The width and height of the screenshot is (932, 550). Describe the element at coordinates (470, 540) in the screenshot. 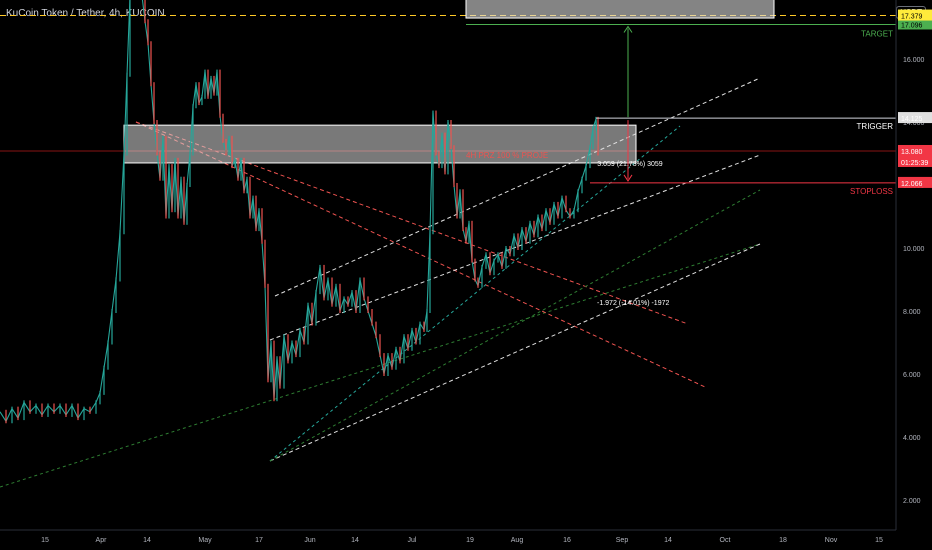

I see `x-tick-label: 19` at that location.